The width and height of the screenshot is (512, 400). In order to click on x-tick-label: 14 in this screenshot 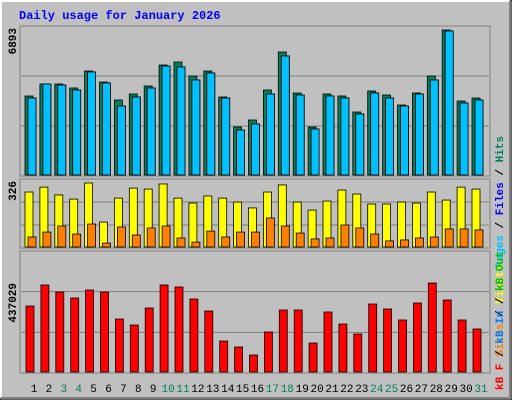, I will do `click(228, 390)`.